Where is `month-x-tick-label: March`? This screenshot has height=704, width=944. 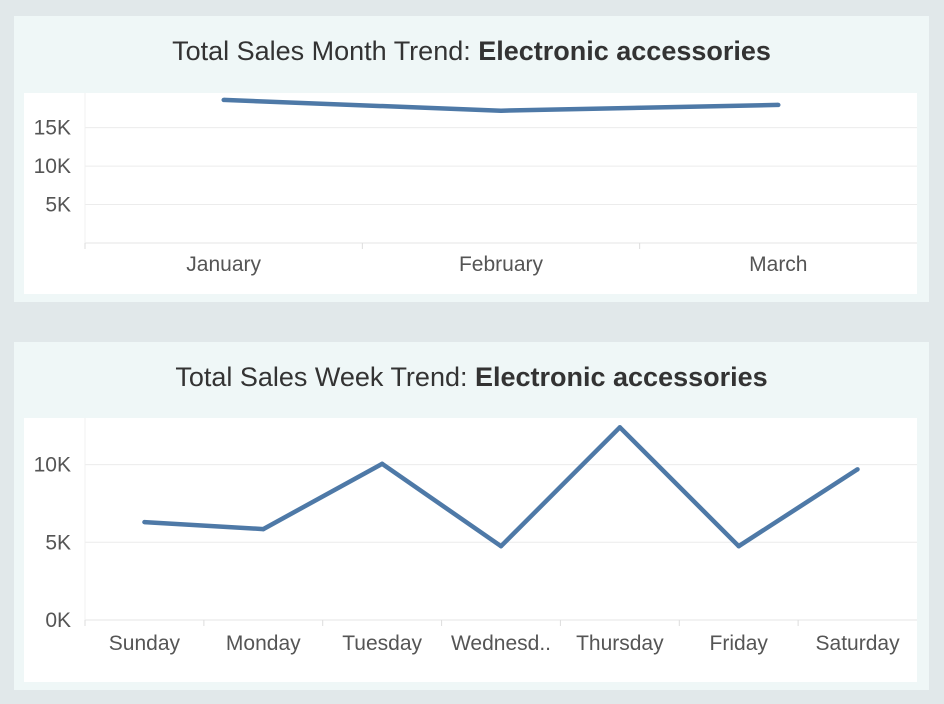 month-x-tick-label: March is located at coordinates (778, 264).